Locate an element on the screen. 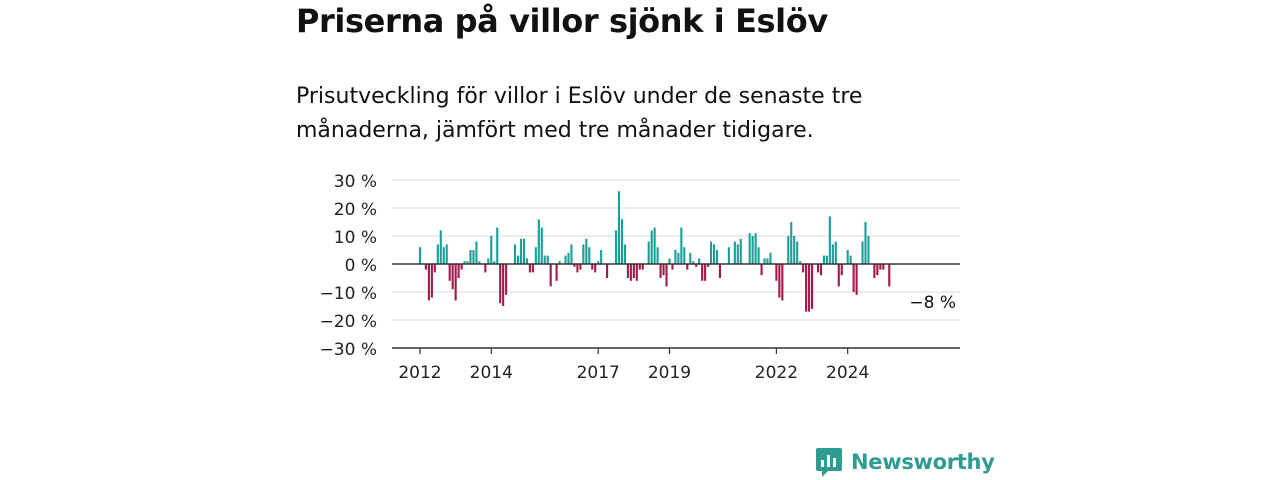 This screenshot has height=480, width=1280. x-axis-labels: 2012 2014 2017 2019 2022 2024 is located at coordinates (633, 365).